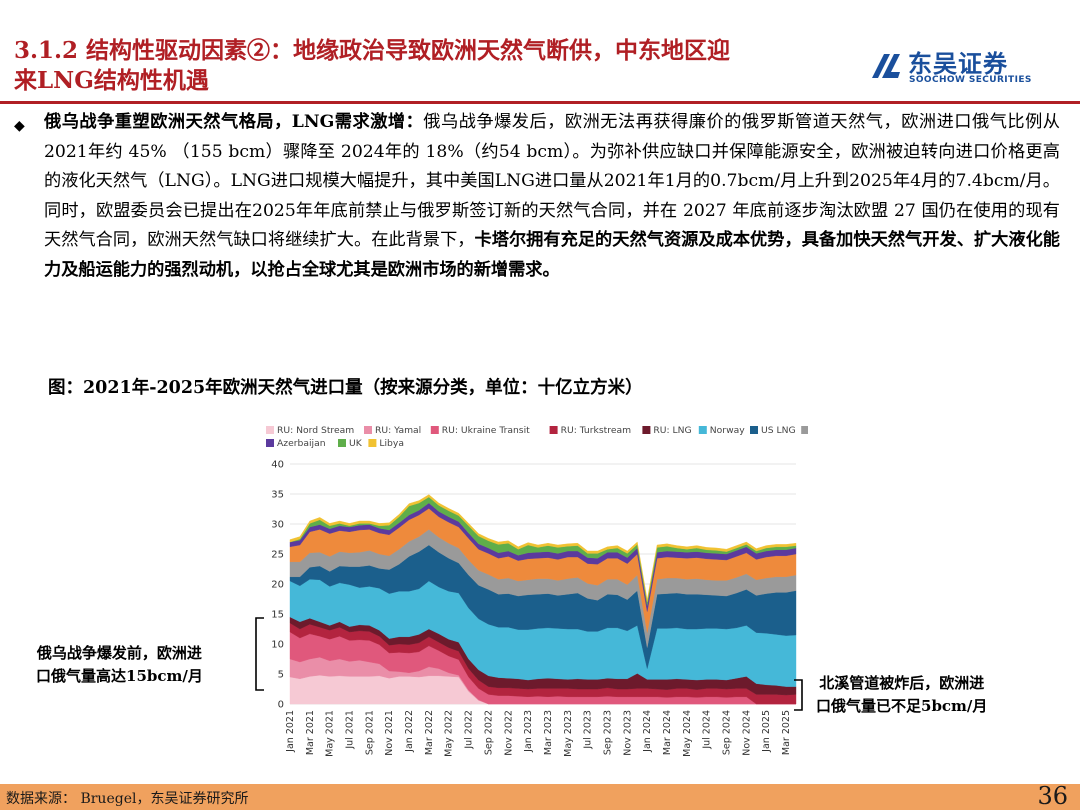  I want to click on figure-title: 图：2021年-2025年欧洲天然气进口量（按来源分类，单位：十亿立方米）, so click(345, 388).